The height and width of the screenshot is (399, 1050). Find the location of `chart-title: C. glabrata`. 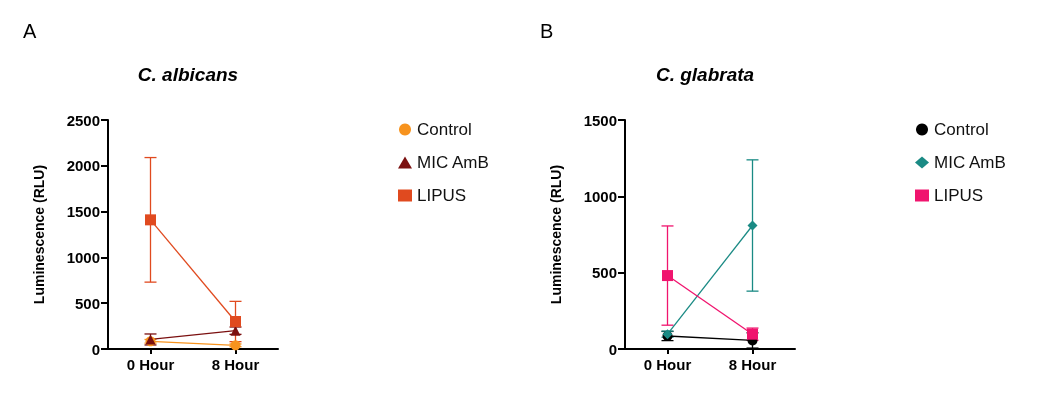

chart-title: C. glabrata is located at coordinates (705, 74).